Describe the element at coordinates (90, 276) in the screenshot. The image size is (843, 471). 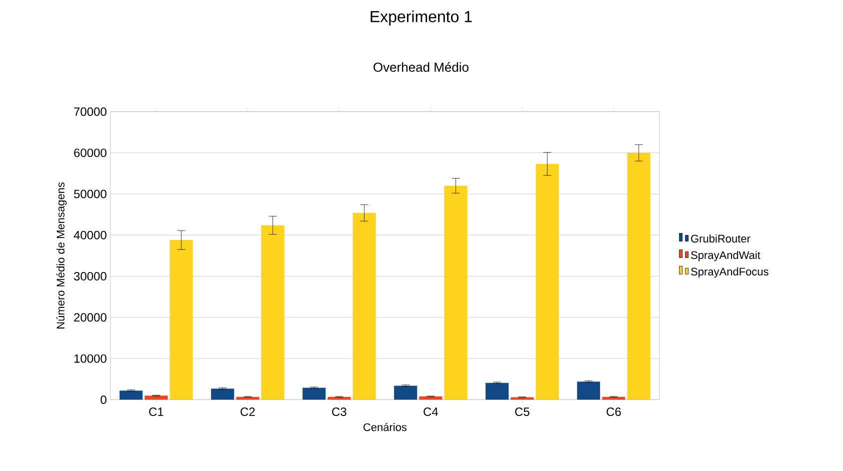
I see `y-tick-label: 30000` at that location.